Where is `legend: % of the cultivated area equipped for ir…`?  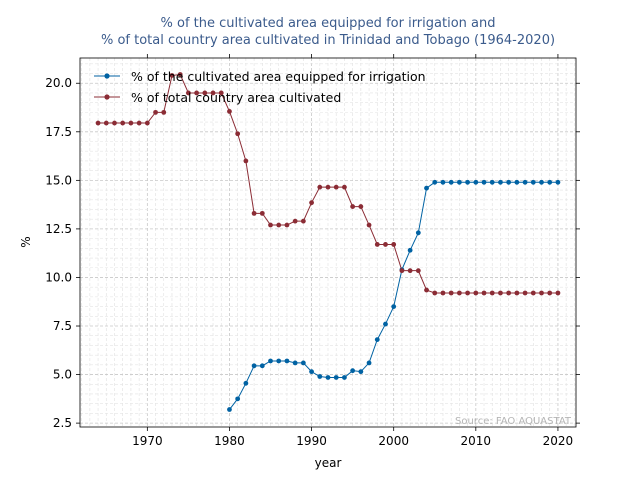
legend: % of the cultivated area equipped for ir… is located at coordinates (260, 87).